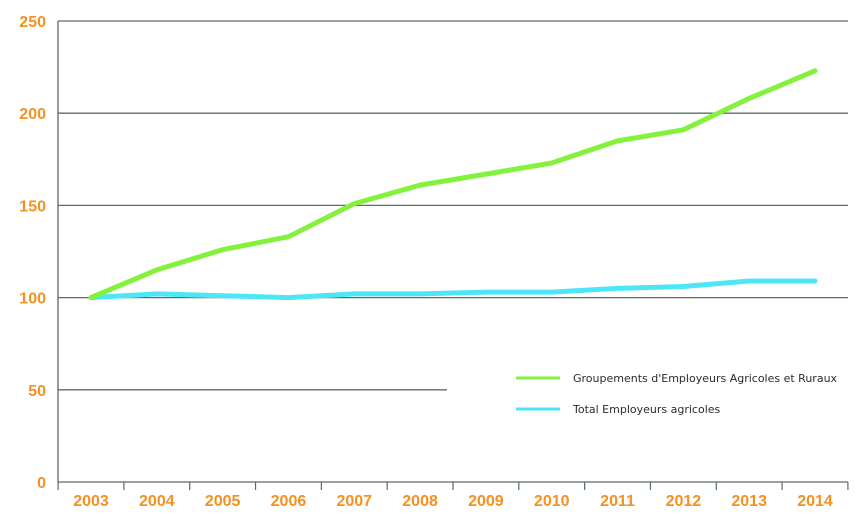 This screenshot has height=515, width=855. What do you see at coordinates (32, 114) in the screenshot?
I see `y-tick-label-200: 200` at bounding box center [32, 114].